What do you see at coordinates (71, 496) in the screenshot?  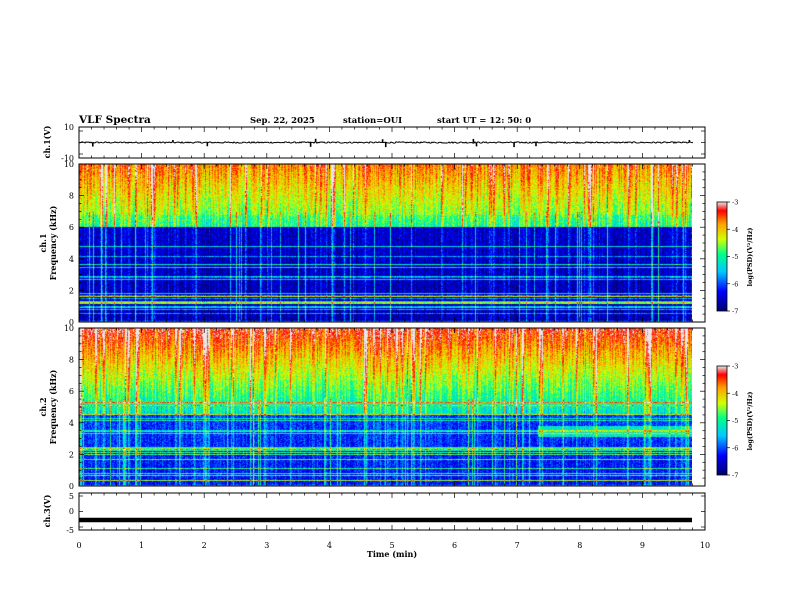 I see `ch3-ytick-top: 5` at bounding box center [71, 496].